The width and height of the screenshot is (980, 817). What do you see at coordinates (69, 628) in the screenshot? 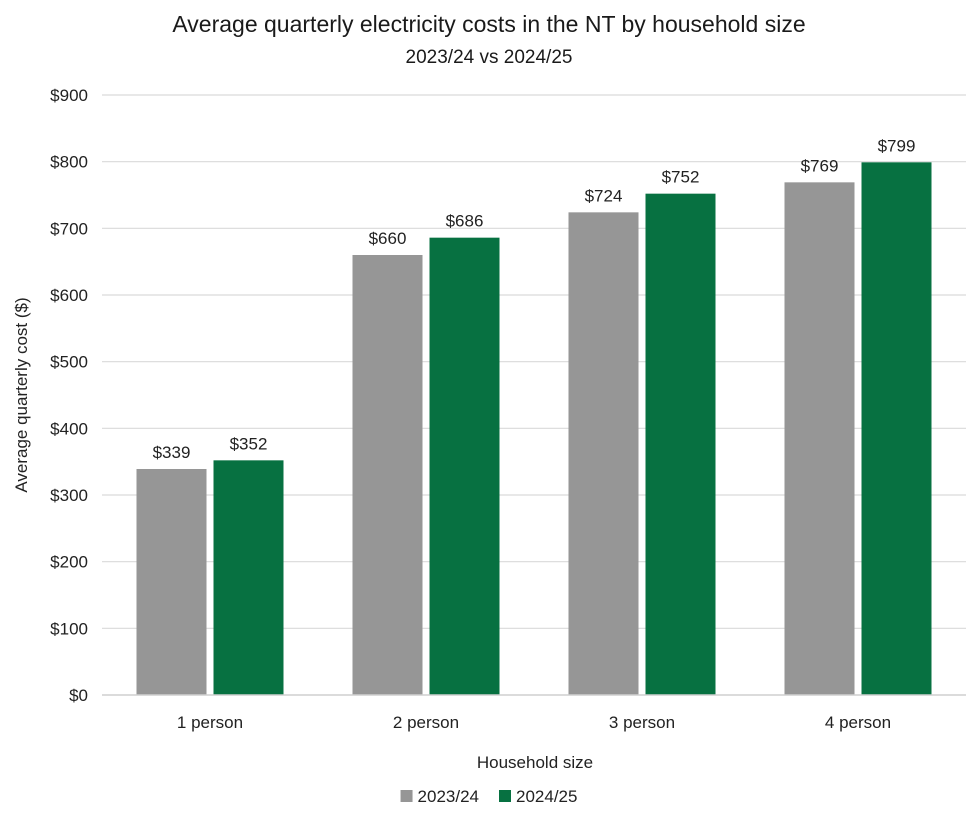
I see `y-tick-label: $100` at bounding box center [69, 628].